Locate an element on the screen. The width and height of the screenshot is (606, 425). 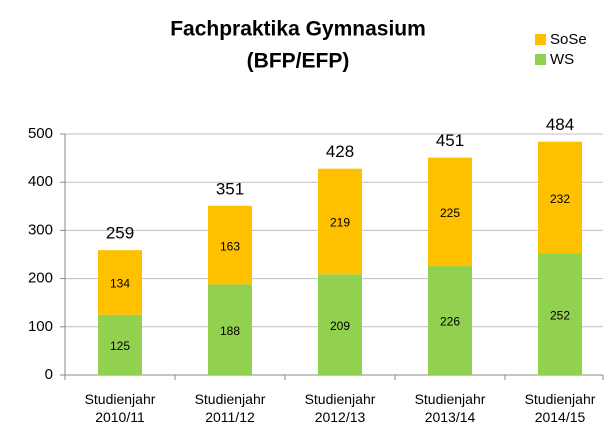
total-label: 451 is located at coordinates (450, 140).